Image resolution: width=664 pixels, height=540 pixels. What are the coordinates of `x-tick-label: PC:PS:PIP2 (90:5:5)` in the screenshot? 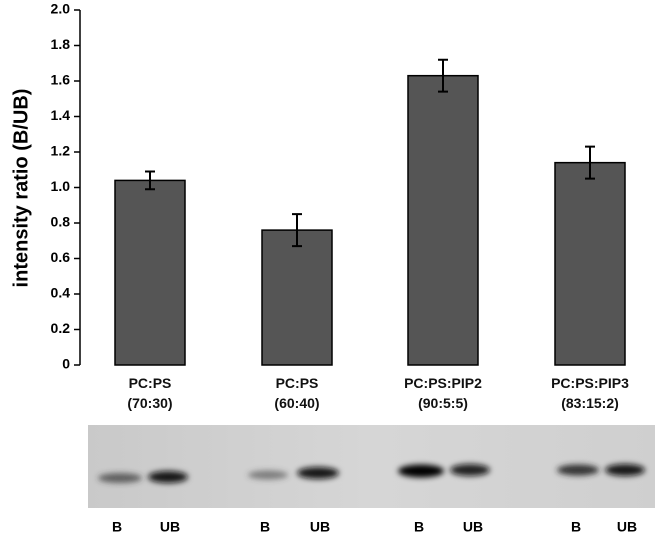 It's located at (443, 393).